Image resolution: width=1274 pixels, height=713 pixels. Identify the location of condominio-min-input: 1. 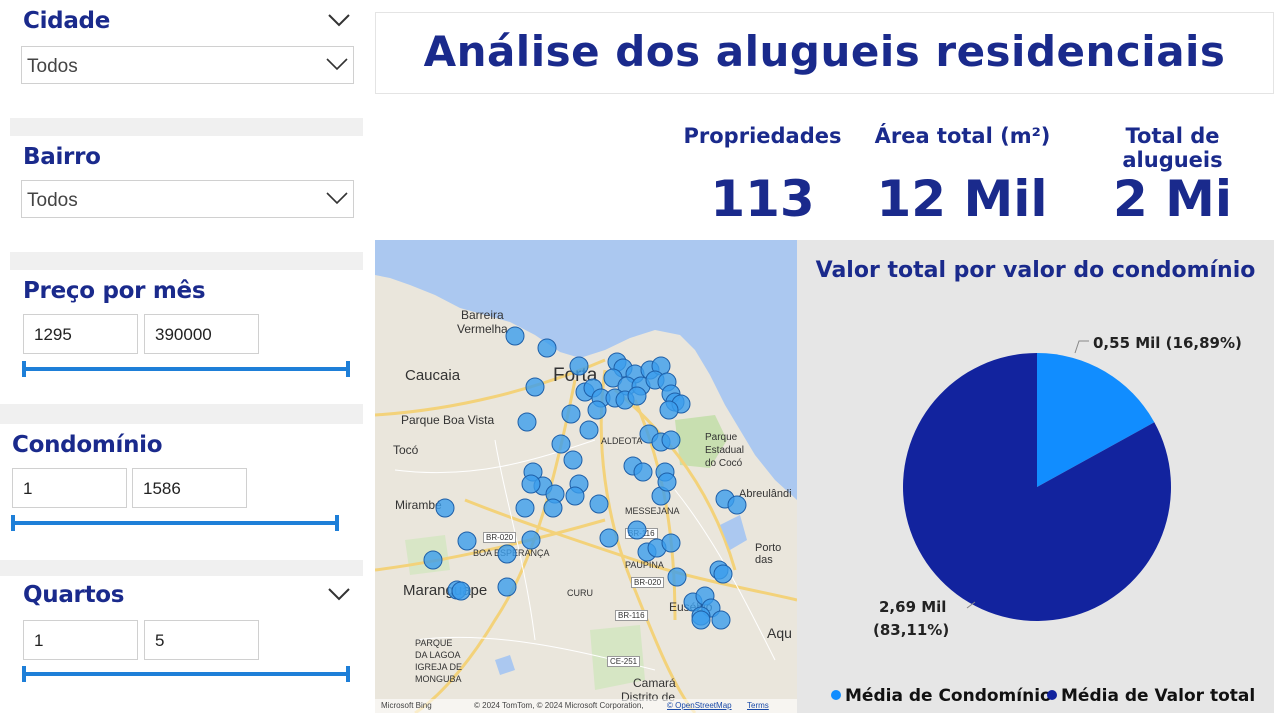
(69, 488).